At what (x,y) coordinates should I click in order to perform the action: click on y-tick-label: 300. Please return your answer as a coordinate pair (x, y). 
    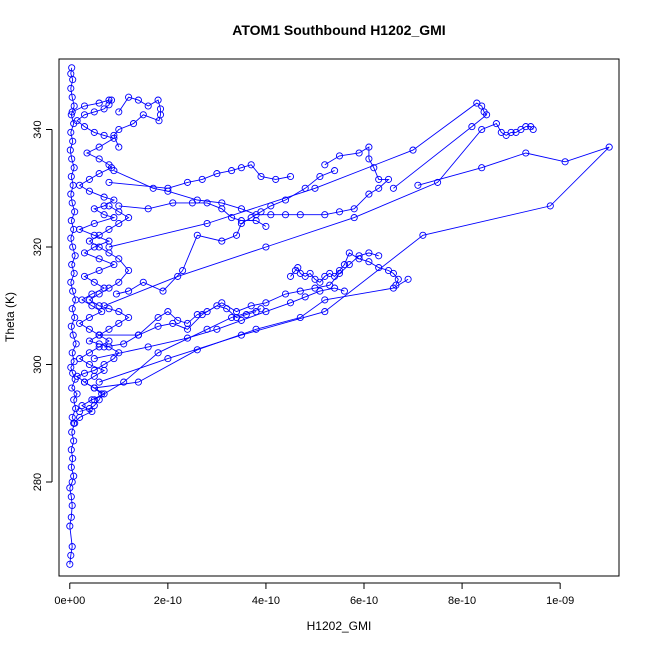
    Looking at the image, I should click on (38, 364).